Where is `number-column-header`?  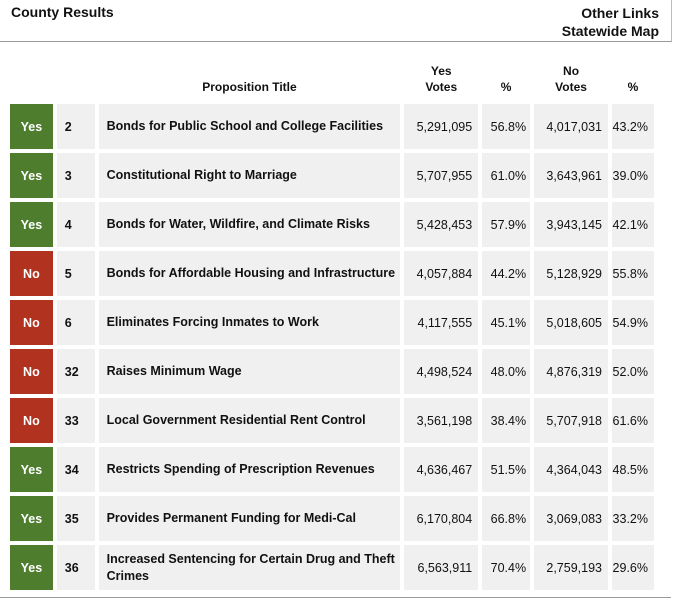
number-column-header is located at coordinates (76, 81).